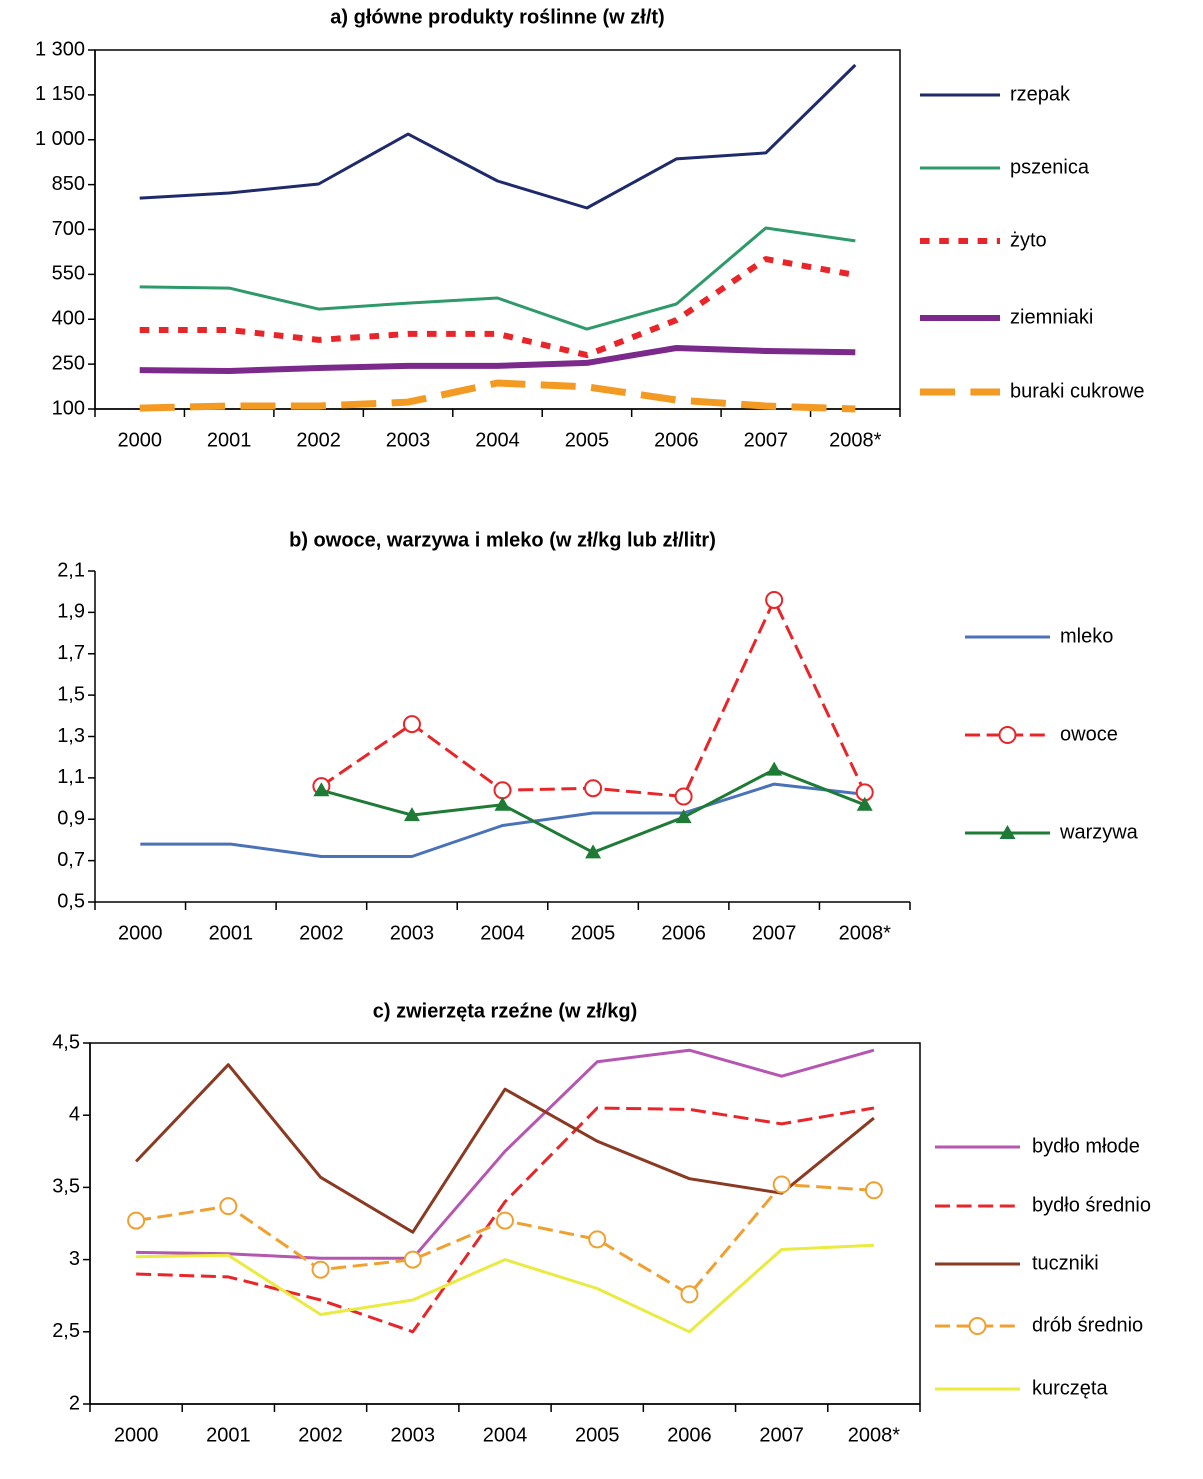 Image resolution: width=1203 pixels, height=1479 pixels. Describe the element at coordinates (1086, 636) in the screenshot. I see `legend-label: mleko` at that location.